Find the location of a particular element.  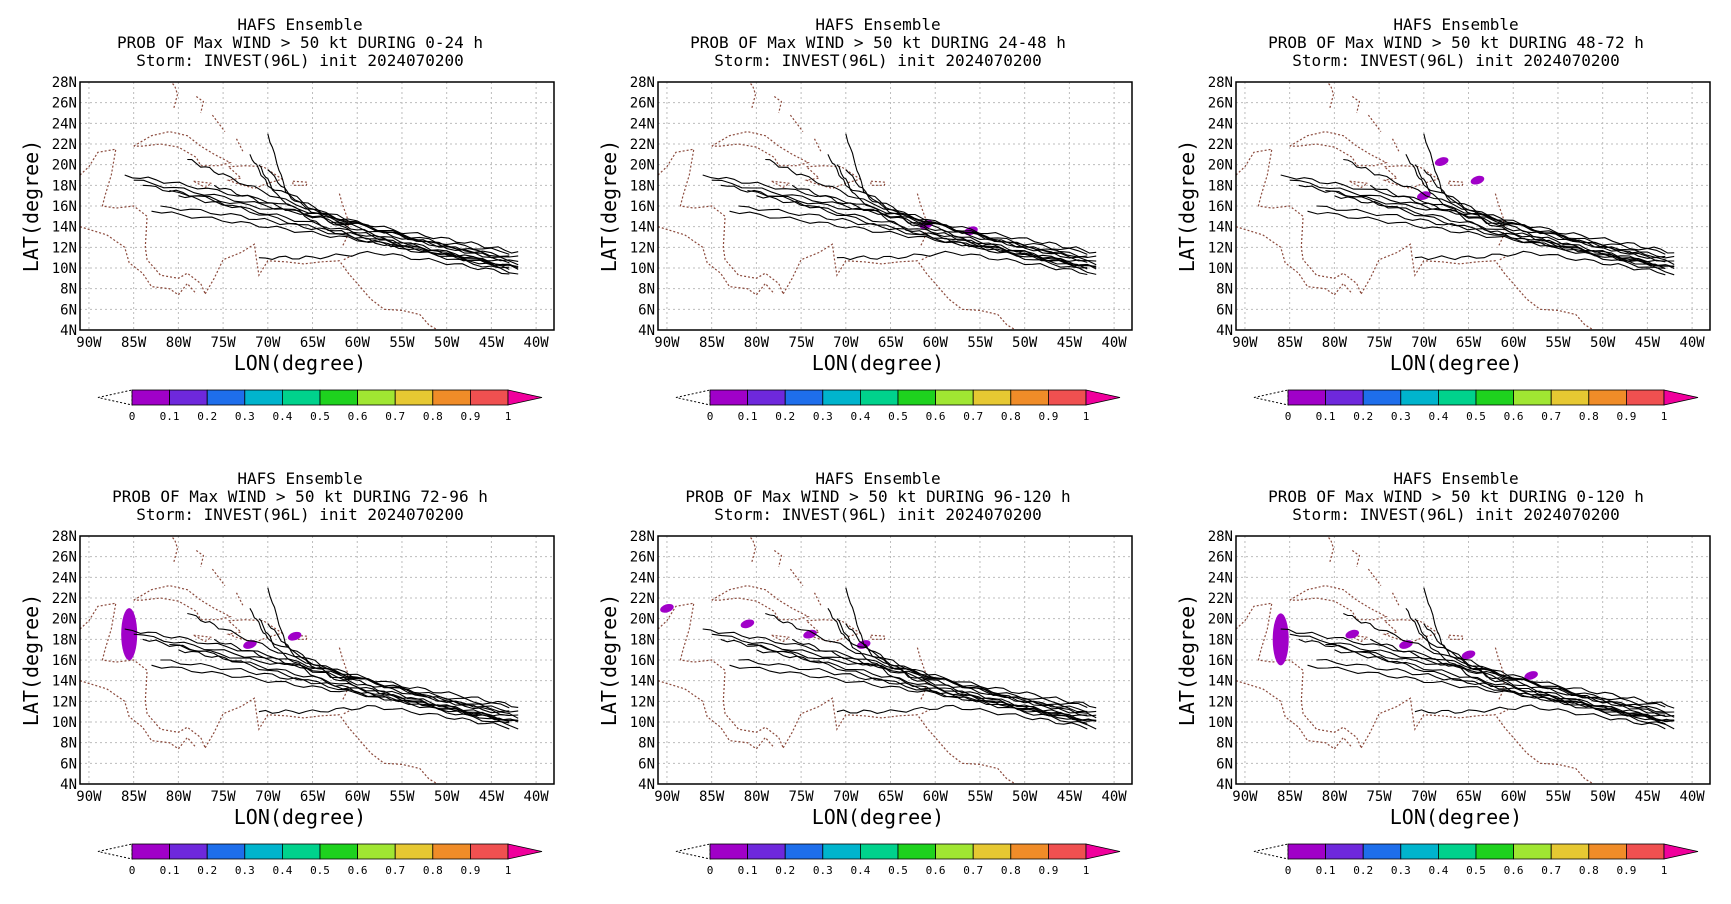

lon-tick-label: 90W is located at coordinates (667, 797).